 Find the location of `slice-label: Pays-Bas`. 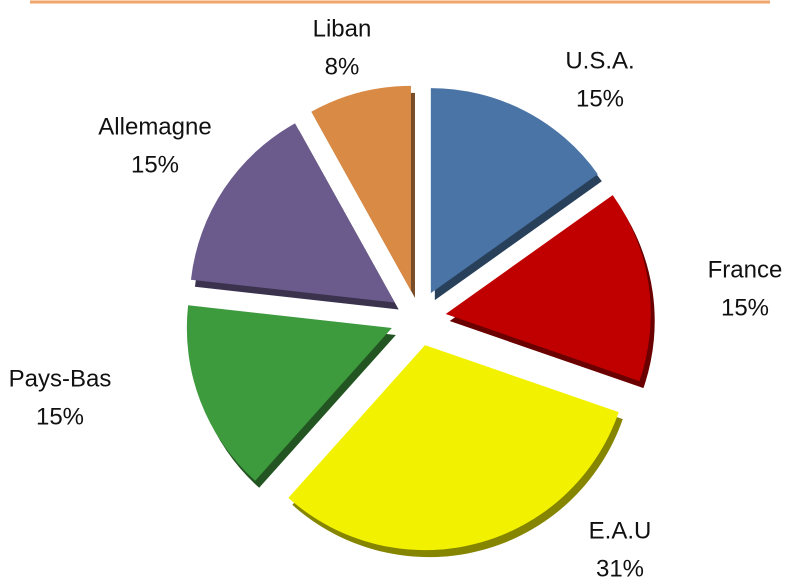

slice-label: Pays-Bas is located at coordinates (60, 378).